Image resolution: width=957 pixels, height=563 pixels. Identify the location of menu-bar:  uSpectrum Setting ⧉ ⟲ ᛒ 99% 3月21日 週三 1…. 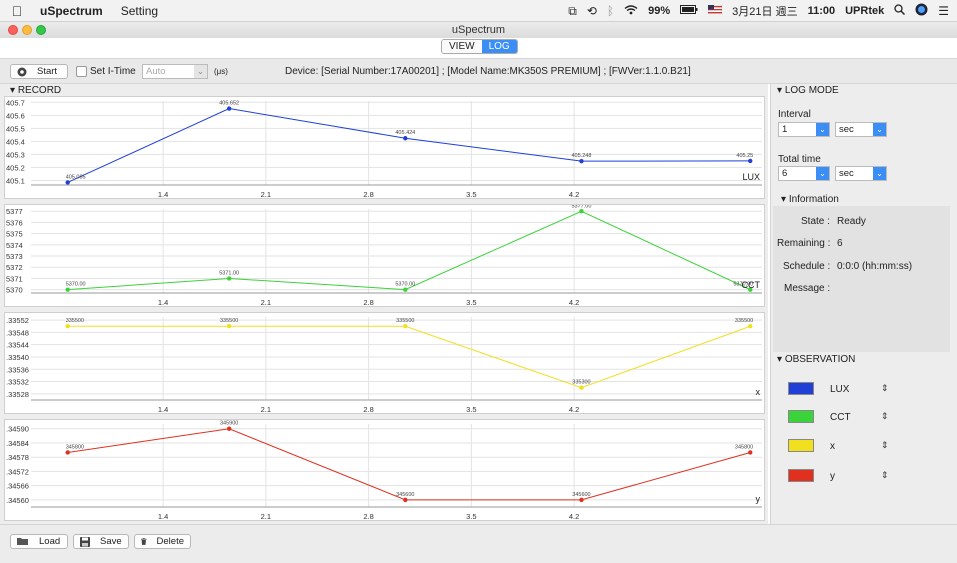
(478, 11).